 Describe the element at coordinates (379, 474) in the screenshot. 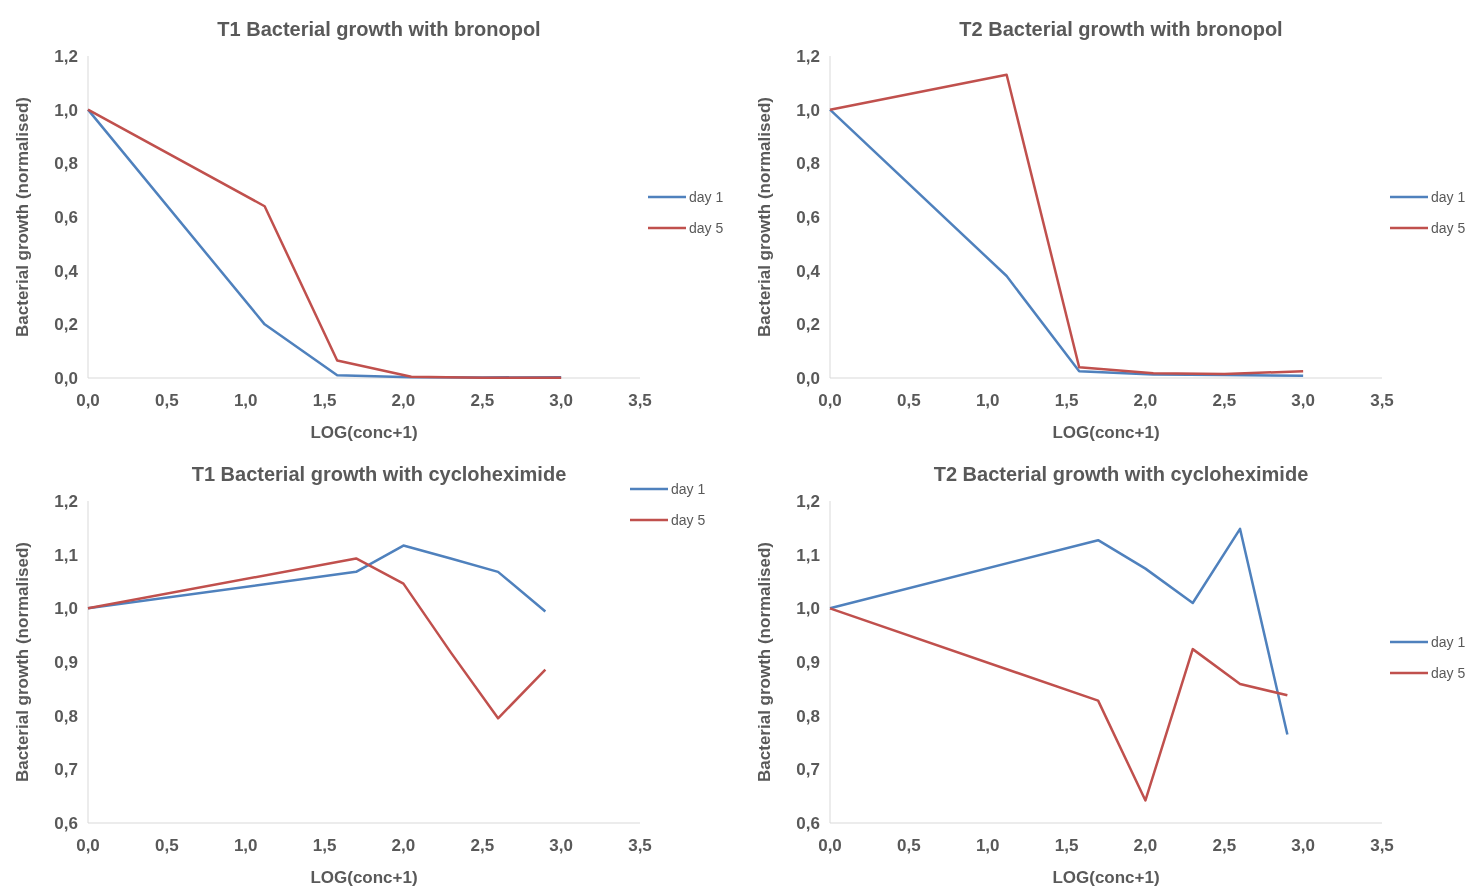

I see `chart-title: T1 Bacterial growth with cycloheximide` at that location.